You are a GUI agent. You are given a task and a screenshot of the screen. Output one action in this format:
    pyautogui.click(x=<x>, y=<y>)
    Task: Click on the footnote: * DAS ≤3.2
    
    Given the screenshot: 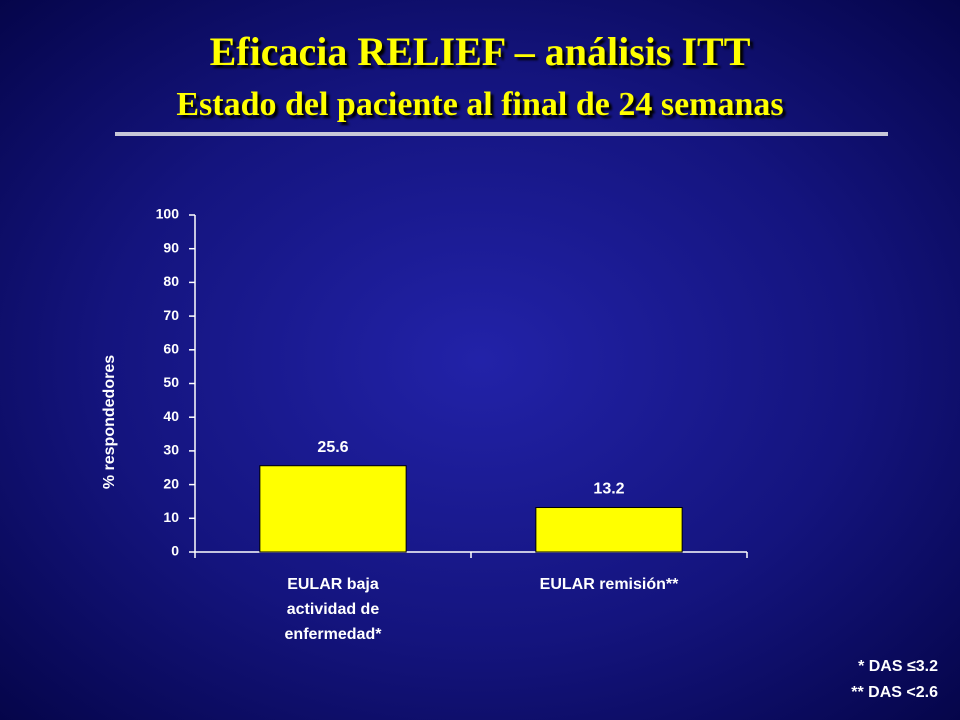 What is the action you would take?
    pyautogui.click(x=898, y=666)
    